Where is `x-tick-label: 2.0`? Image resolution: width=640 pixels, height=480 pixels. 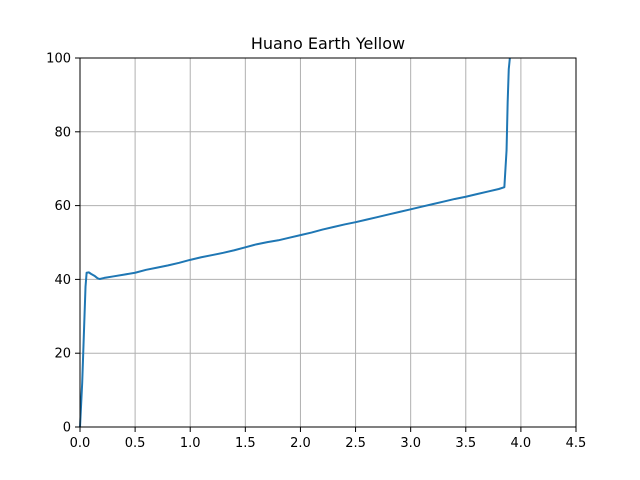 x-tick-label: 2.0 is located at coordinates (300, 443).